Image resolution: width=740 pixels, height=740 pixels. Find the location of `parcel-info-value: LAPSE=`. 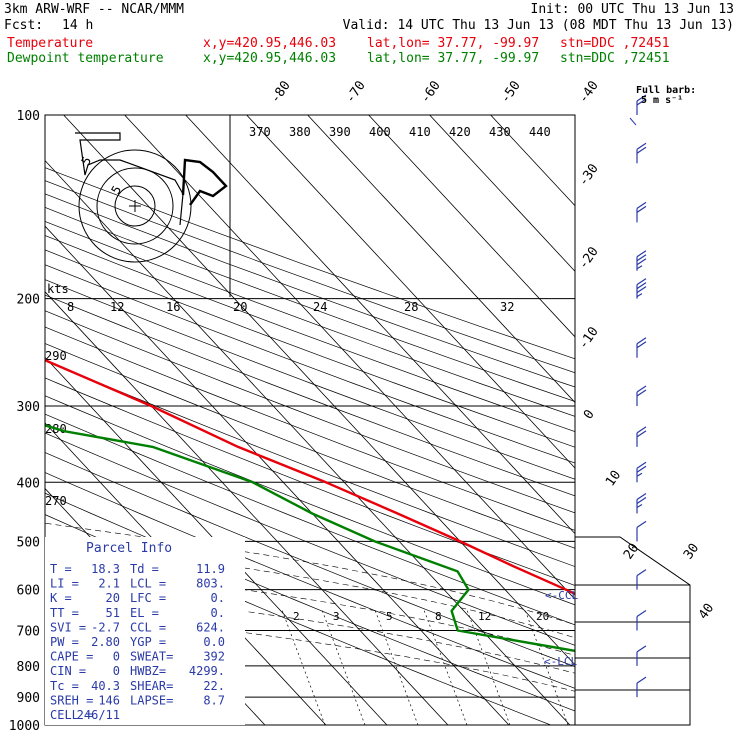

parcel-info-value: LAPSE= is located at coordinates (151, 700).